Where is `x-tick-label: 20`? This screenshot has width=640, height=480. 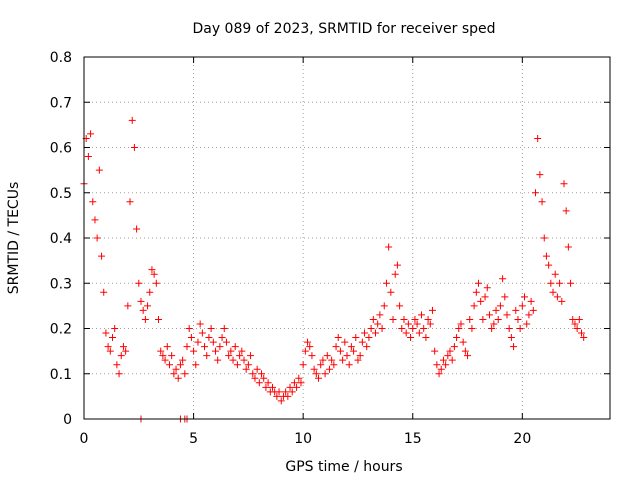
x-tick-label: 20 is located at coordinates (522, 439).